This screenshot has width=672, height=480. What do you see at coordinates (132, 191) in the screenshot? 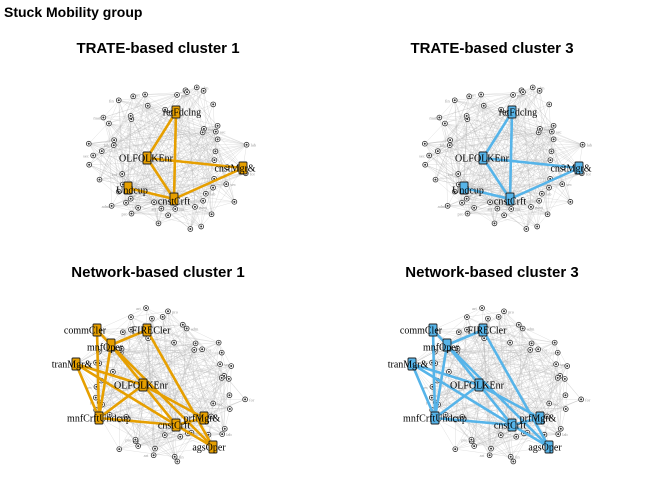
I see `highlighted-node-label: Undcup` at bounding box center [132, 191].